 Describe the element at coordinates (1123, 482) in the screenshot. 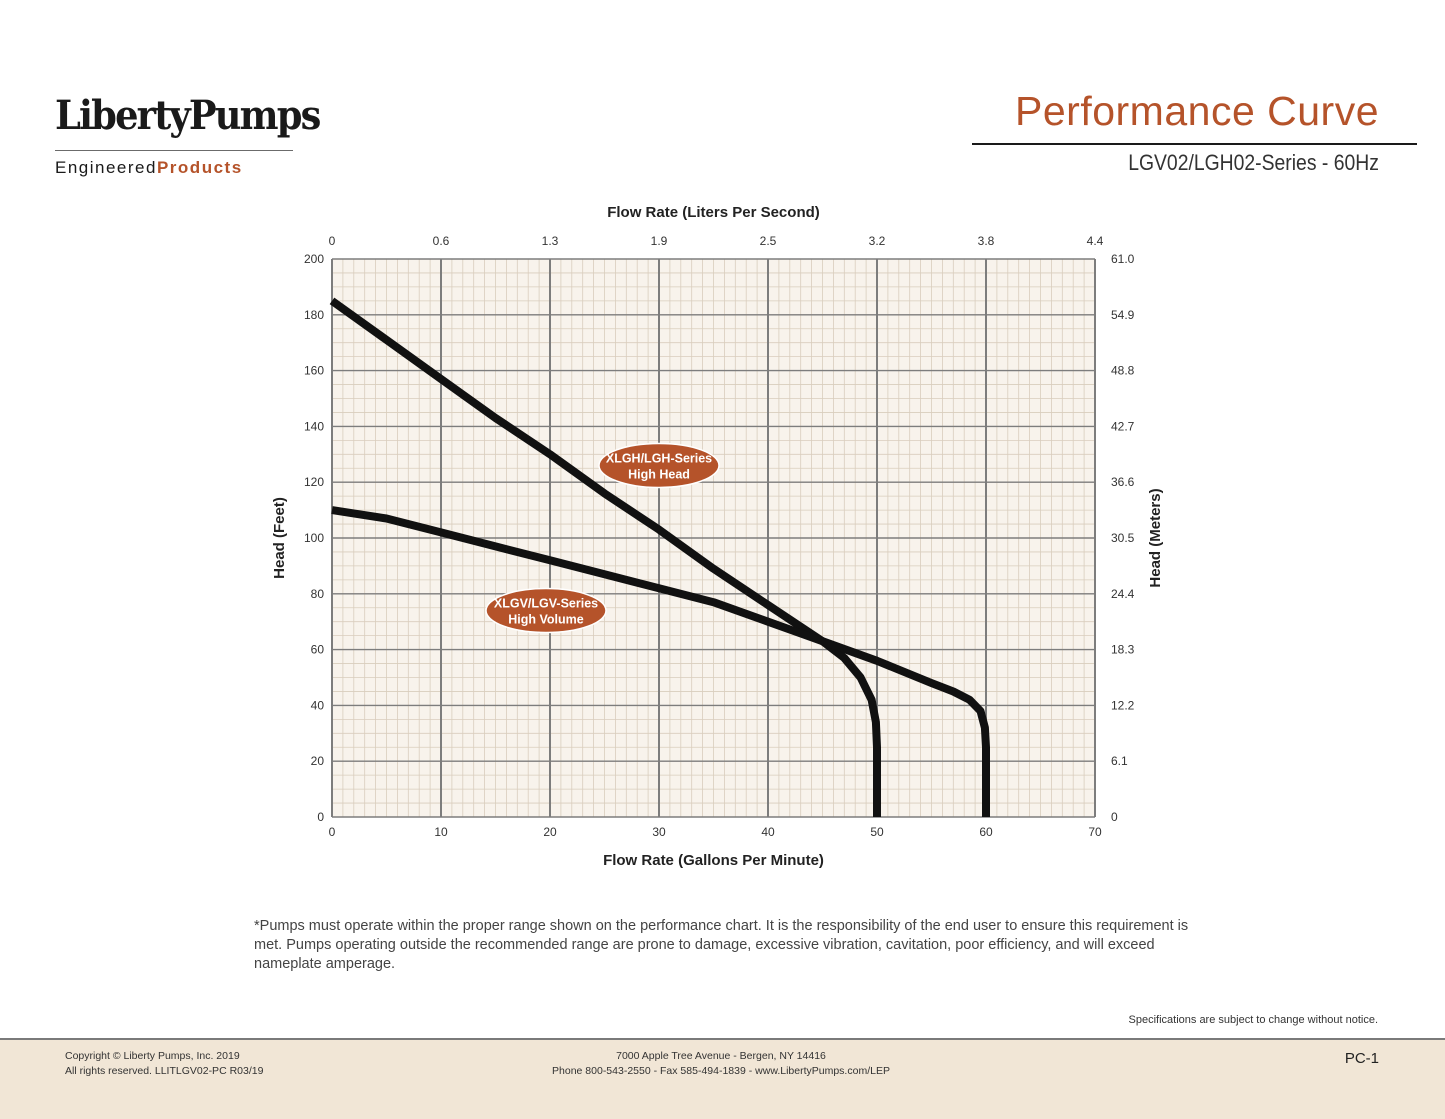

I see `y2-tick-label: 36.6` at that location.